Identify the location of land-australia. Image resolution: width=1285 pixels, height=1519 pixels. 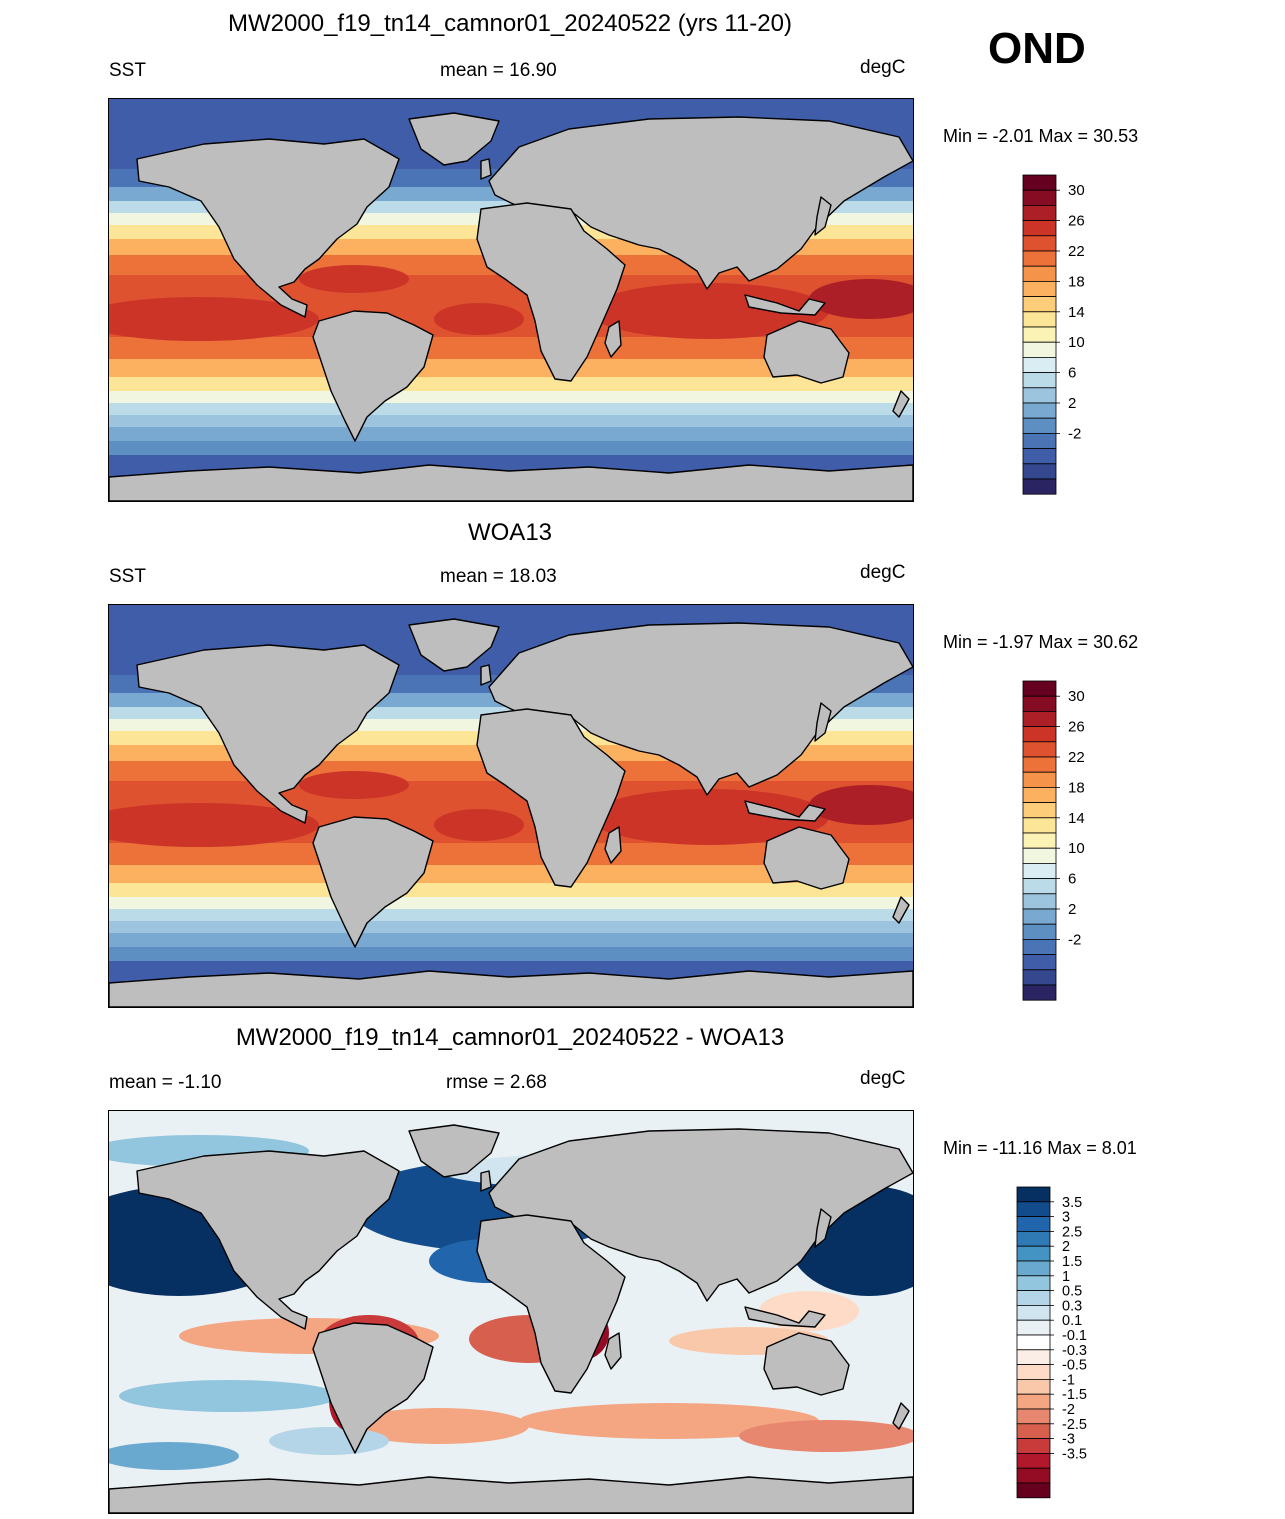
(806, 1364).